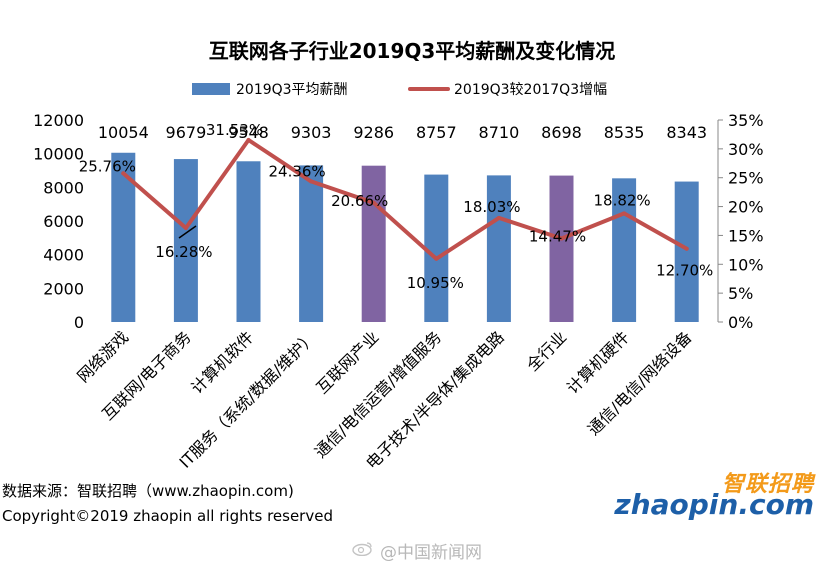 The height and width of the screenshot is (568, 824). What do you see at coordinates (740, 322) in the screenshot?
I see `right-tick-label: 0%` at bounding box center [740, 322].